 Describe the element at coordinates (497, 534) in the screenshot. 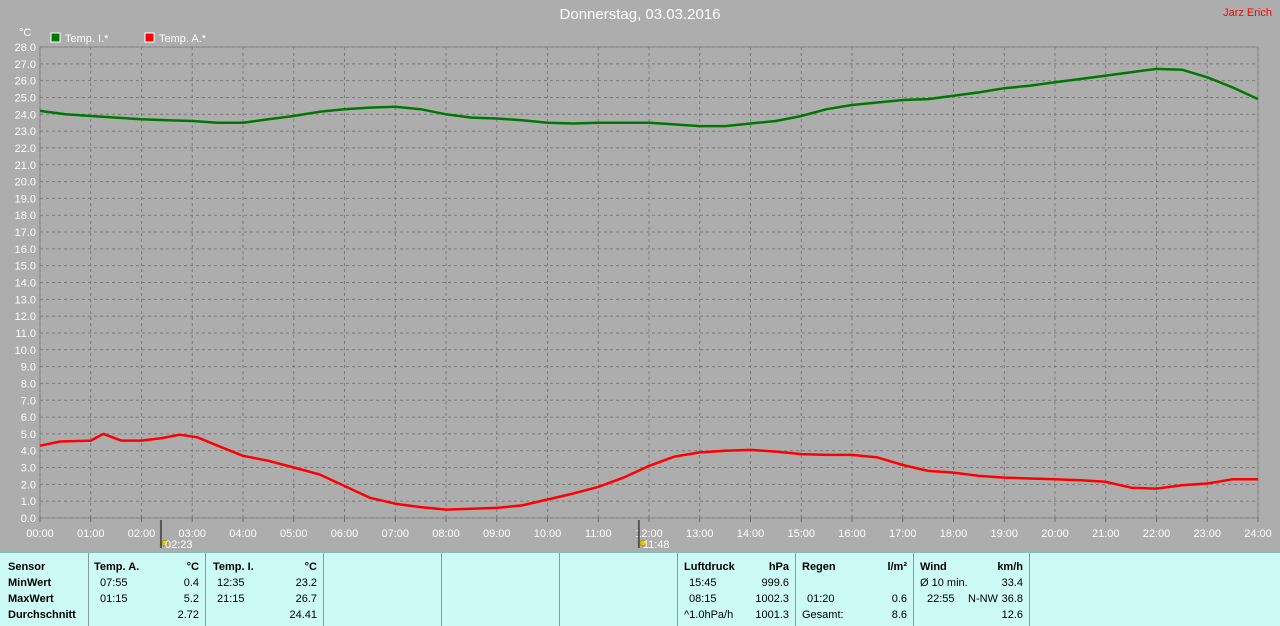

I see `x-tick-label: 09:00` at that location.